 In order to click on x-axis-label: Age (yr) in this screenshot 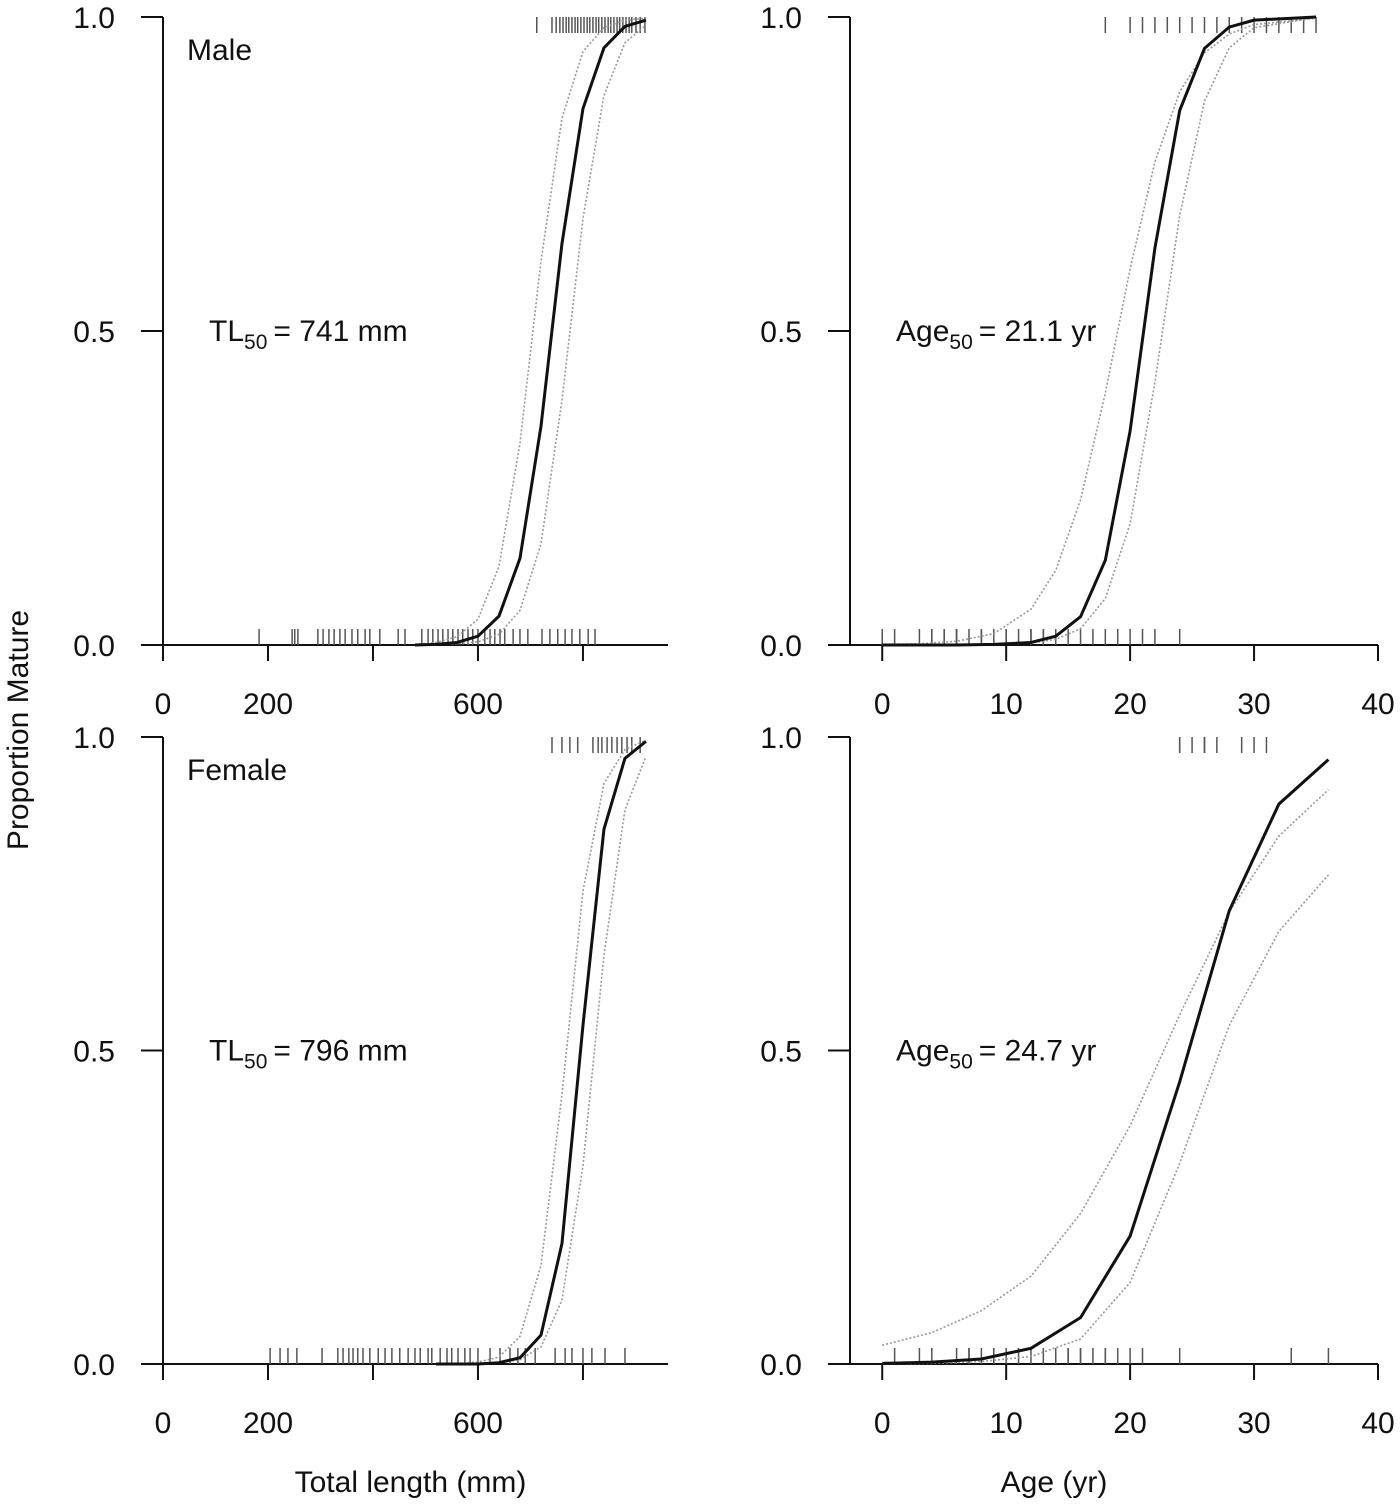, I will do `click(1054, 1482)`.